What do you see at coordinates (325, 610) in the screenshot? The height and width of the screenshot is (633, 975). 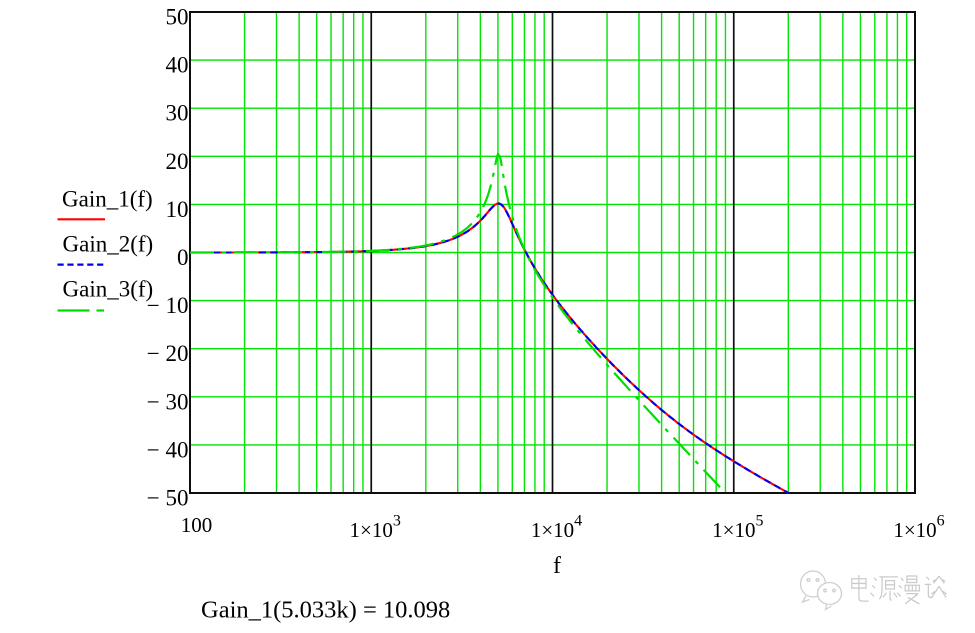 I see `svg-text: Gain_1(5.033k) = 10.098` at bounding box center [325, 610].